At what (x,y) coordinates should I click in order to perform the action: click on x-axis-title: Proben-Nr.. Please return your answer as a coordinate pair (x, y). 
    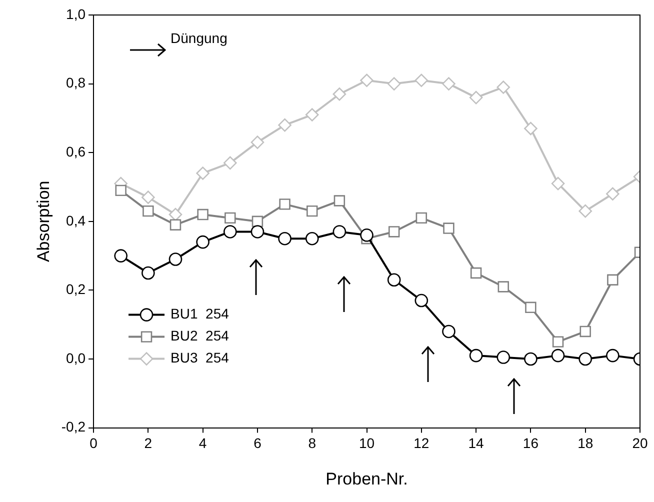
    Looking at the image, I should click on (367, 478).